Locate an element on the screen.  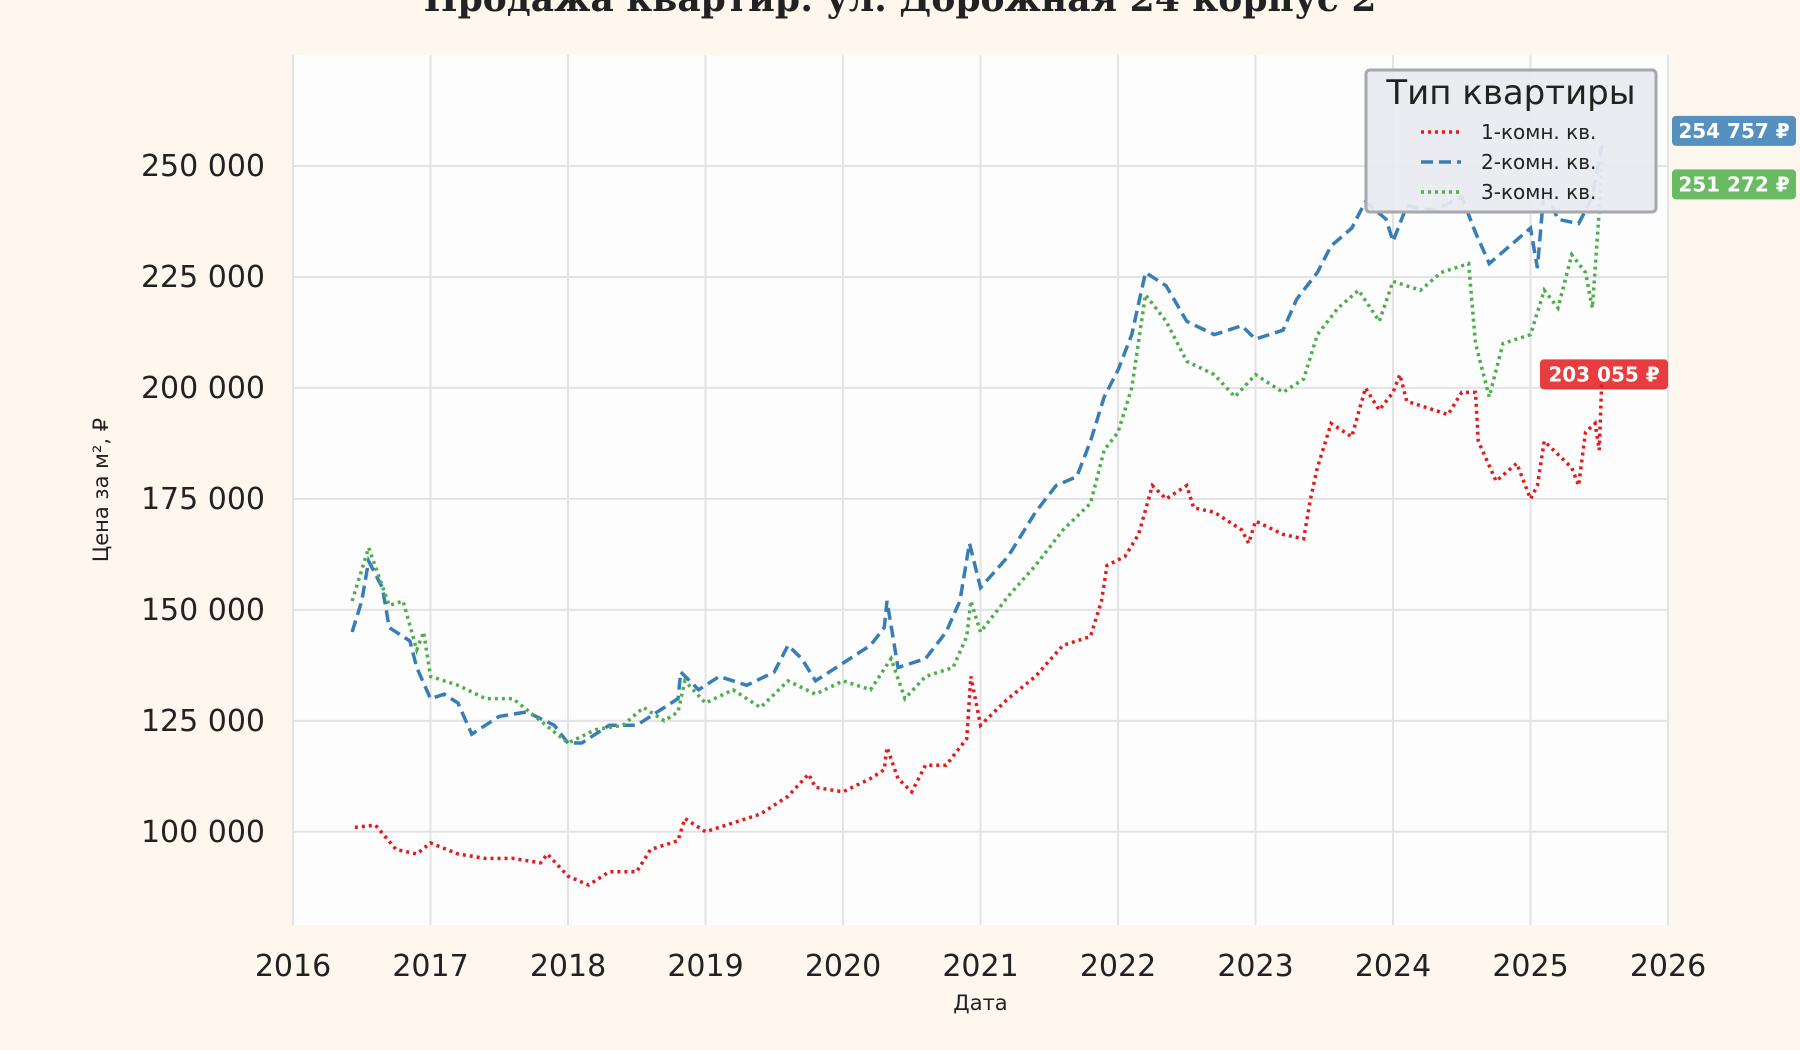
last-value-badge-2: 254 757 ₽ is located at coordinates (1734, 130).